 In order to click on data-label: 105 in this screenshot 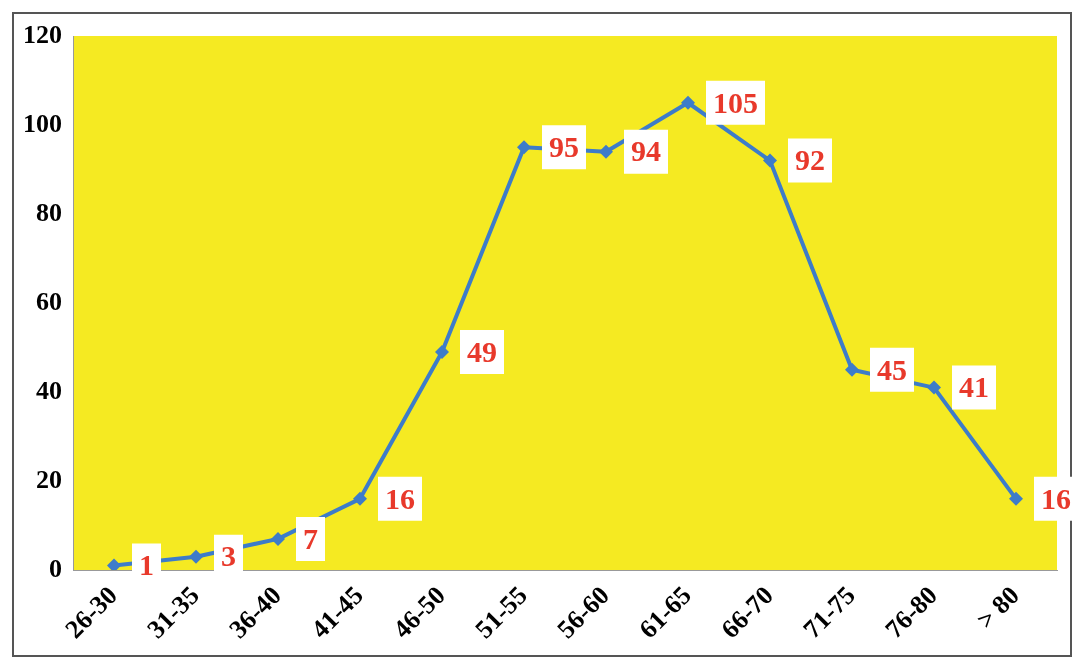, I will do `click(735, 102)`.